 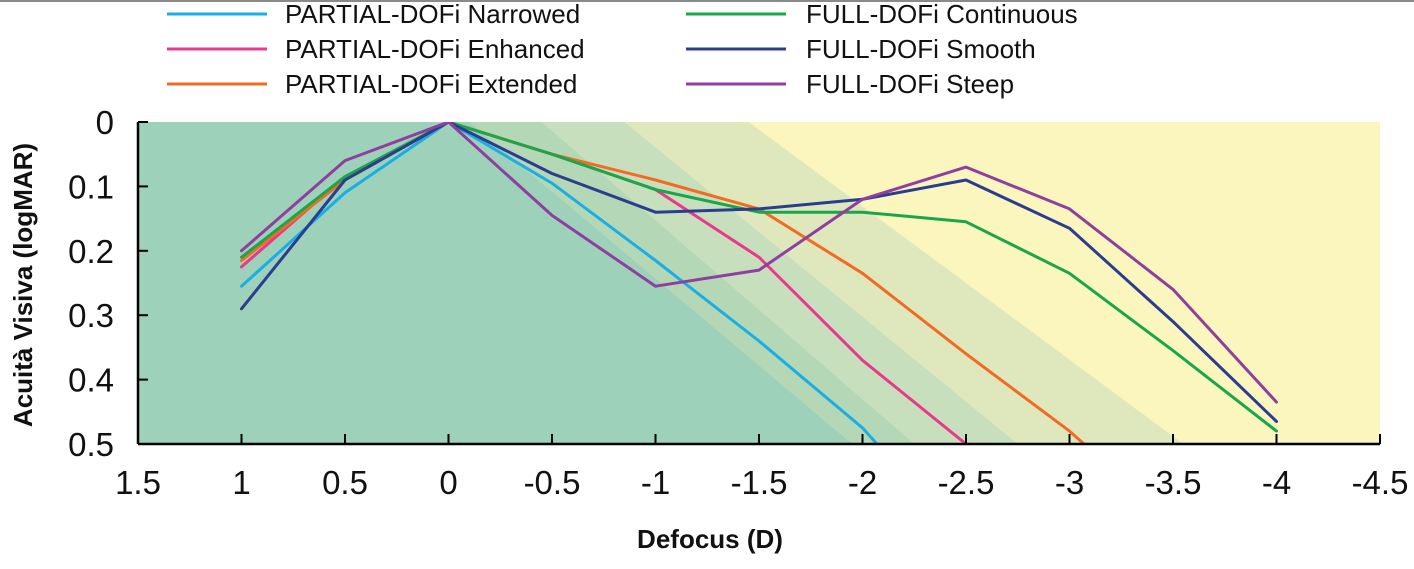 What do you see at coordinates (942, 14) in the screenshot?
I see `legend-label: FULL-DOFi Continuous` at bounding box center [942, 14].